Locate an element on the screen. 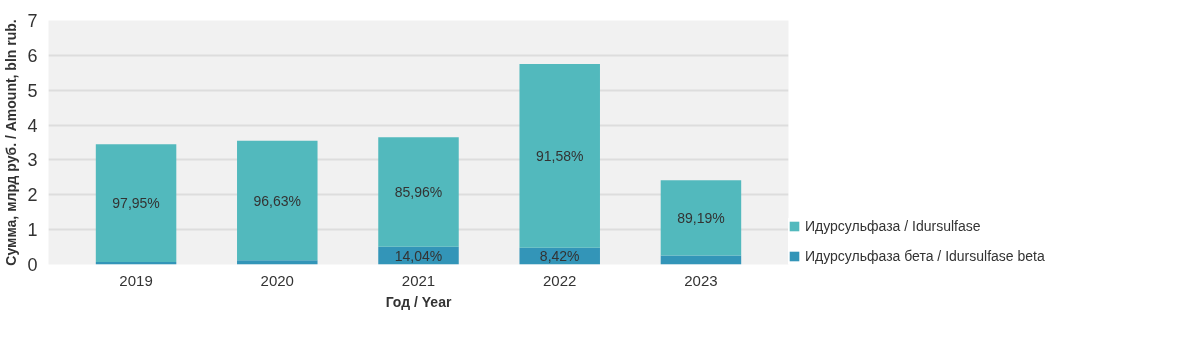  annotation: 14,04% is located at coordinates (418, 255).